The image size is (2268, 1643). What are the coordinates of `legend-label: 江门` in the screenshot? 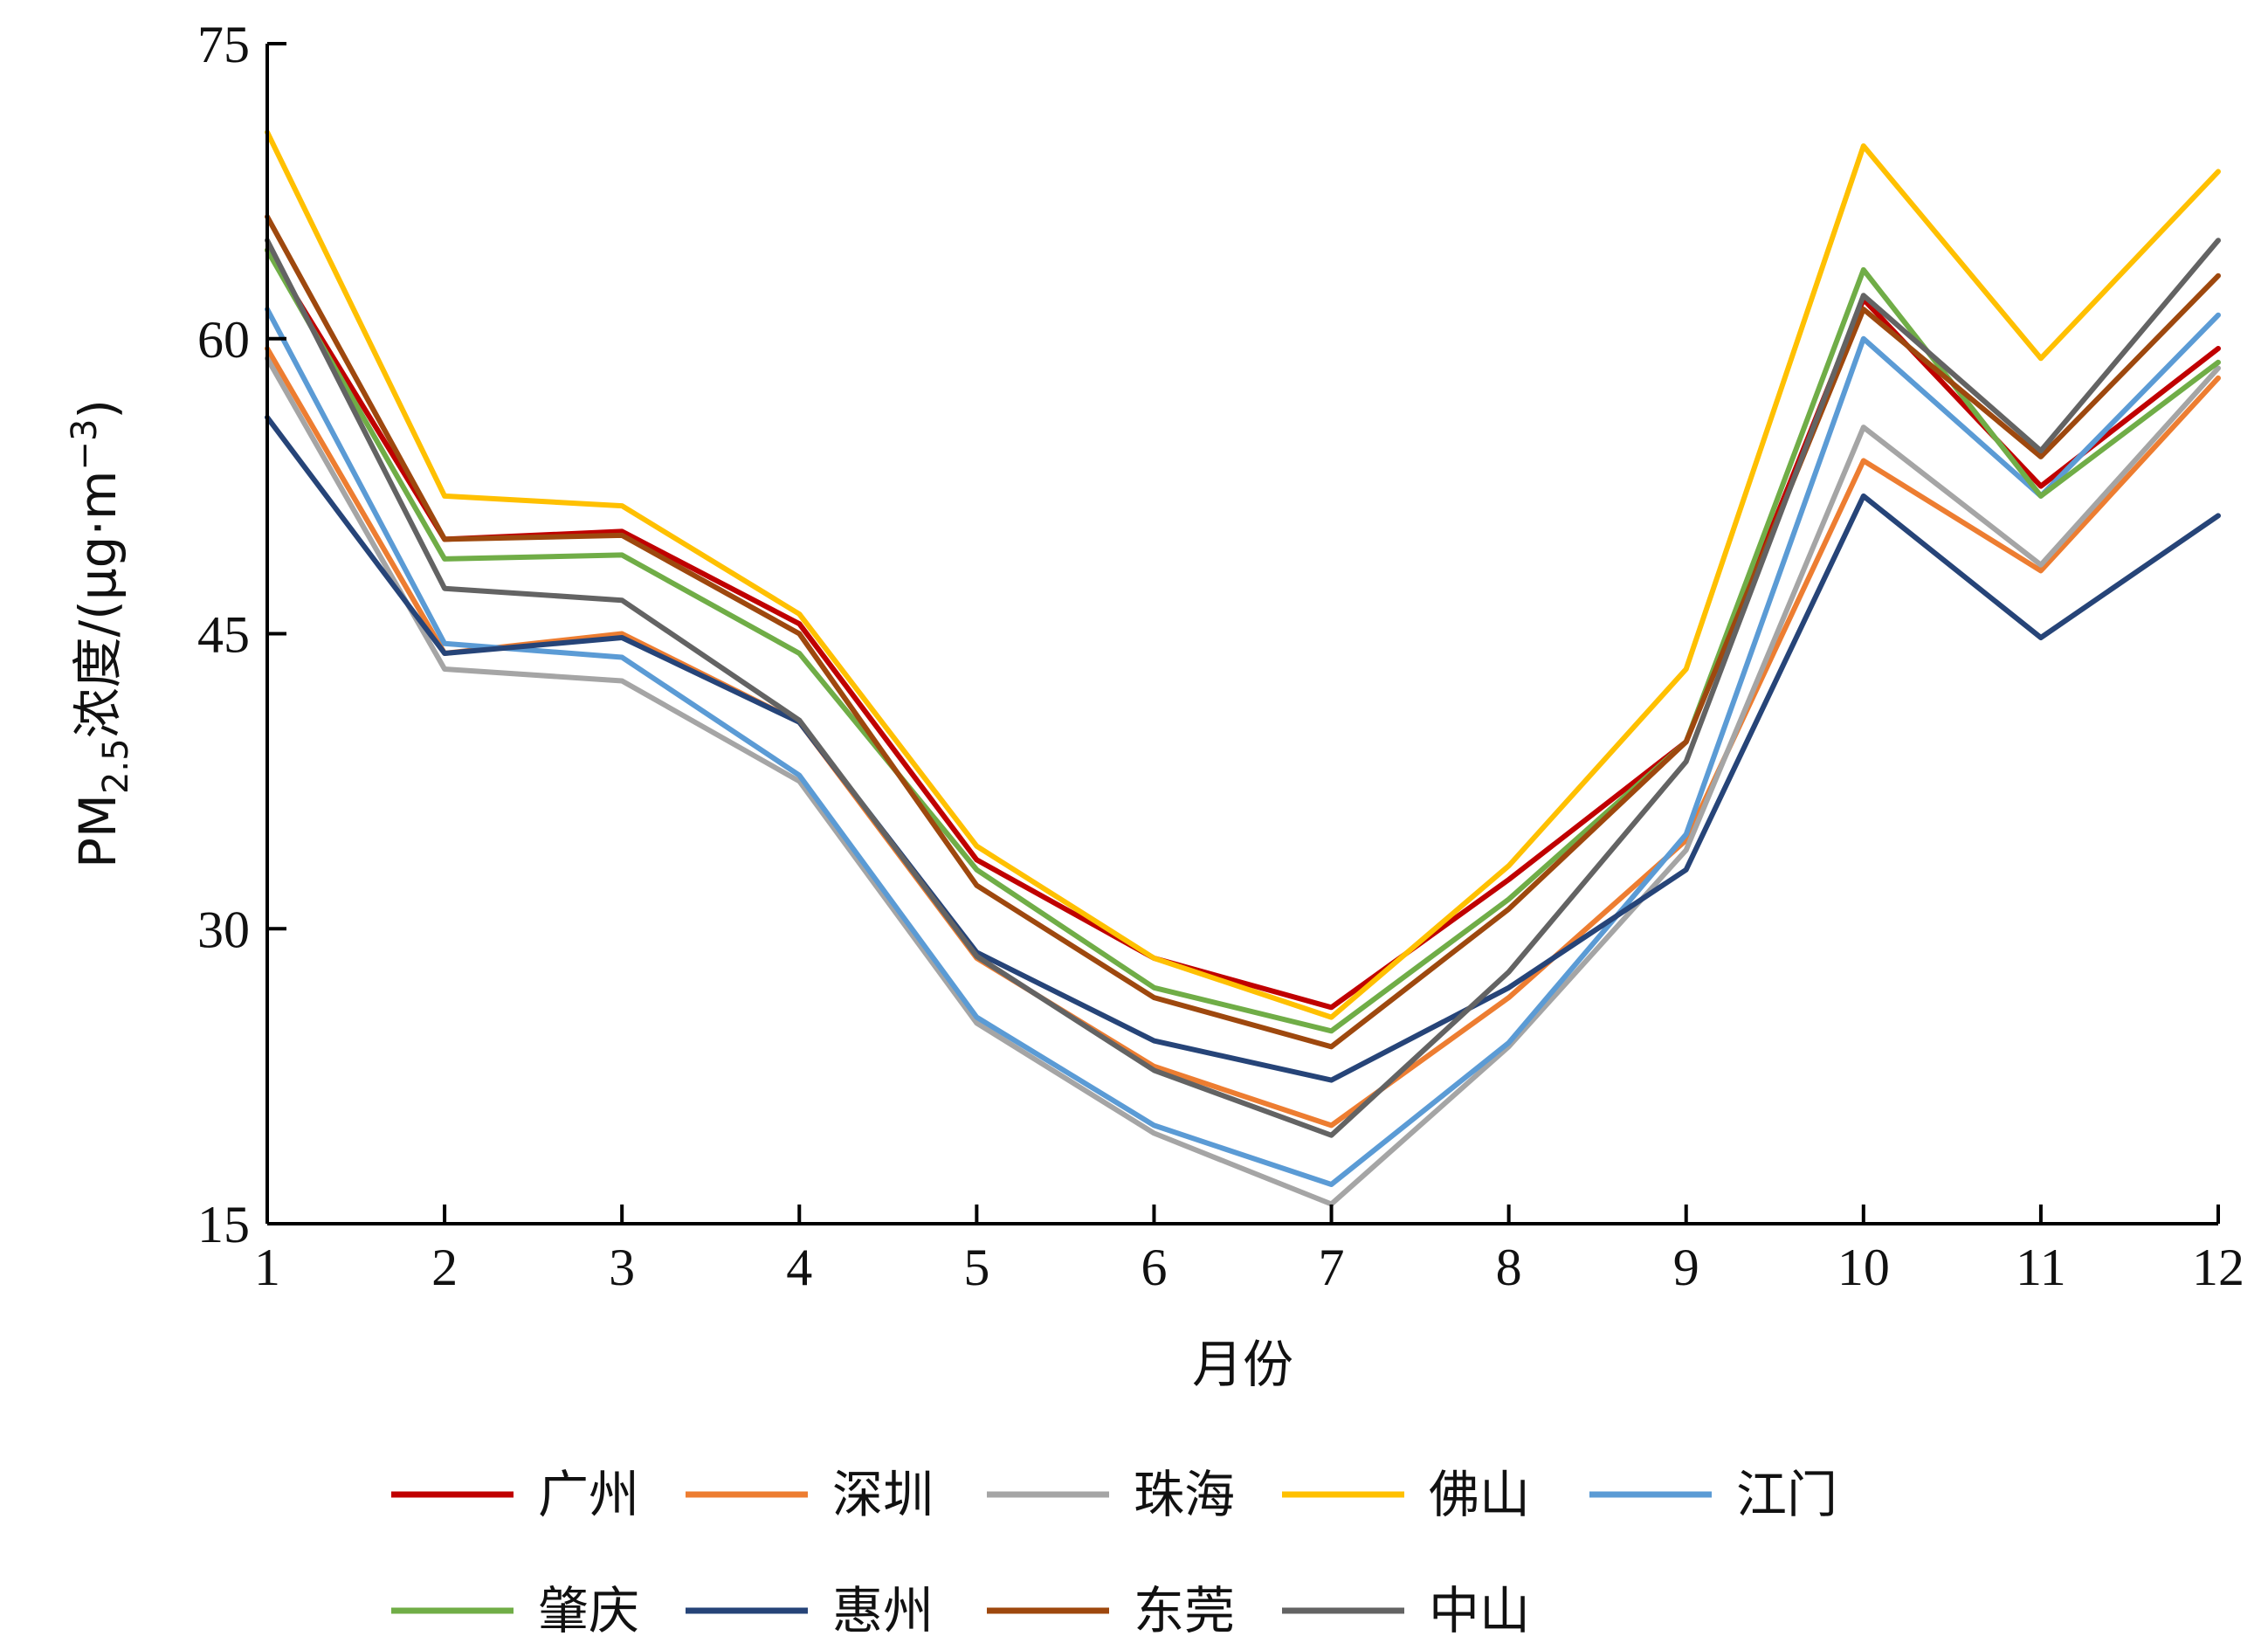 It's located at (1786, 1494).